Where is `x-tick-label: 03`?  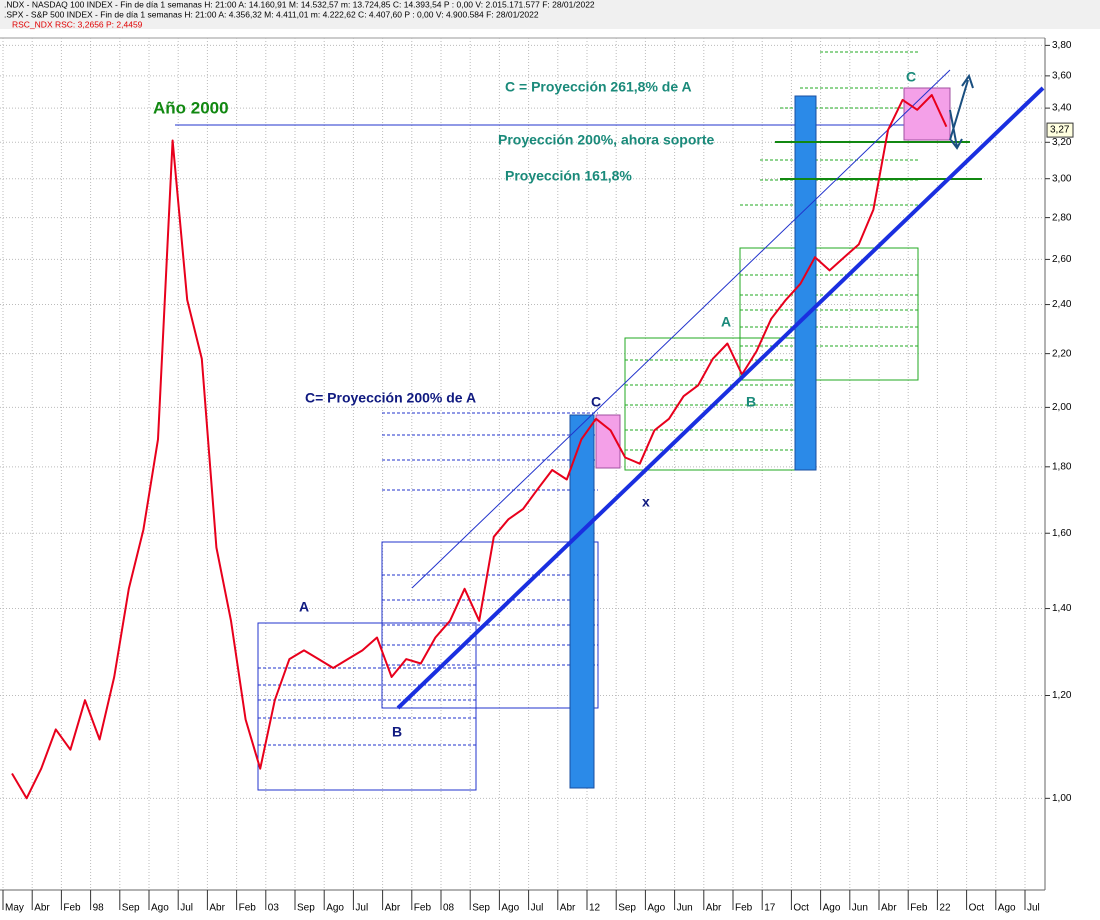
x-tick-label: 03 is located at coordinates (274, 908).